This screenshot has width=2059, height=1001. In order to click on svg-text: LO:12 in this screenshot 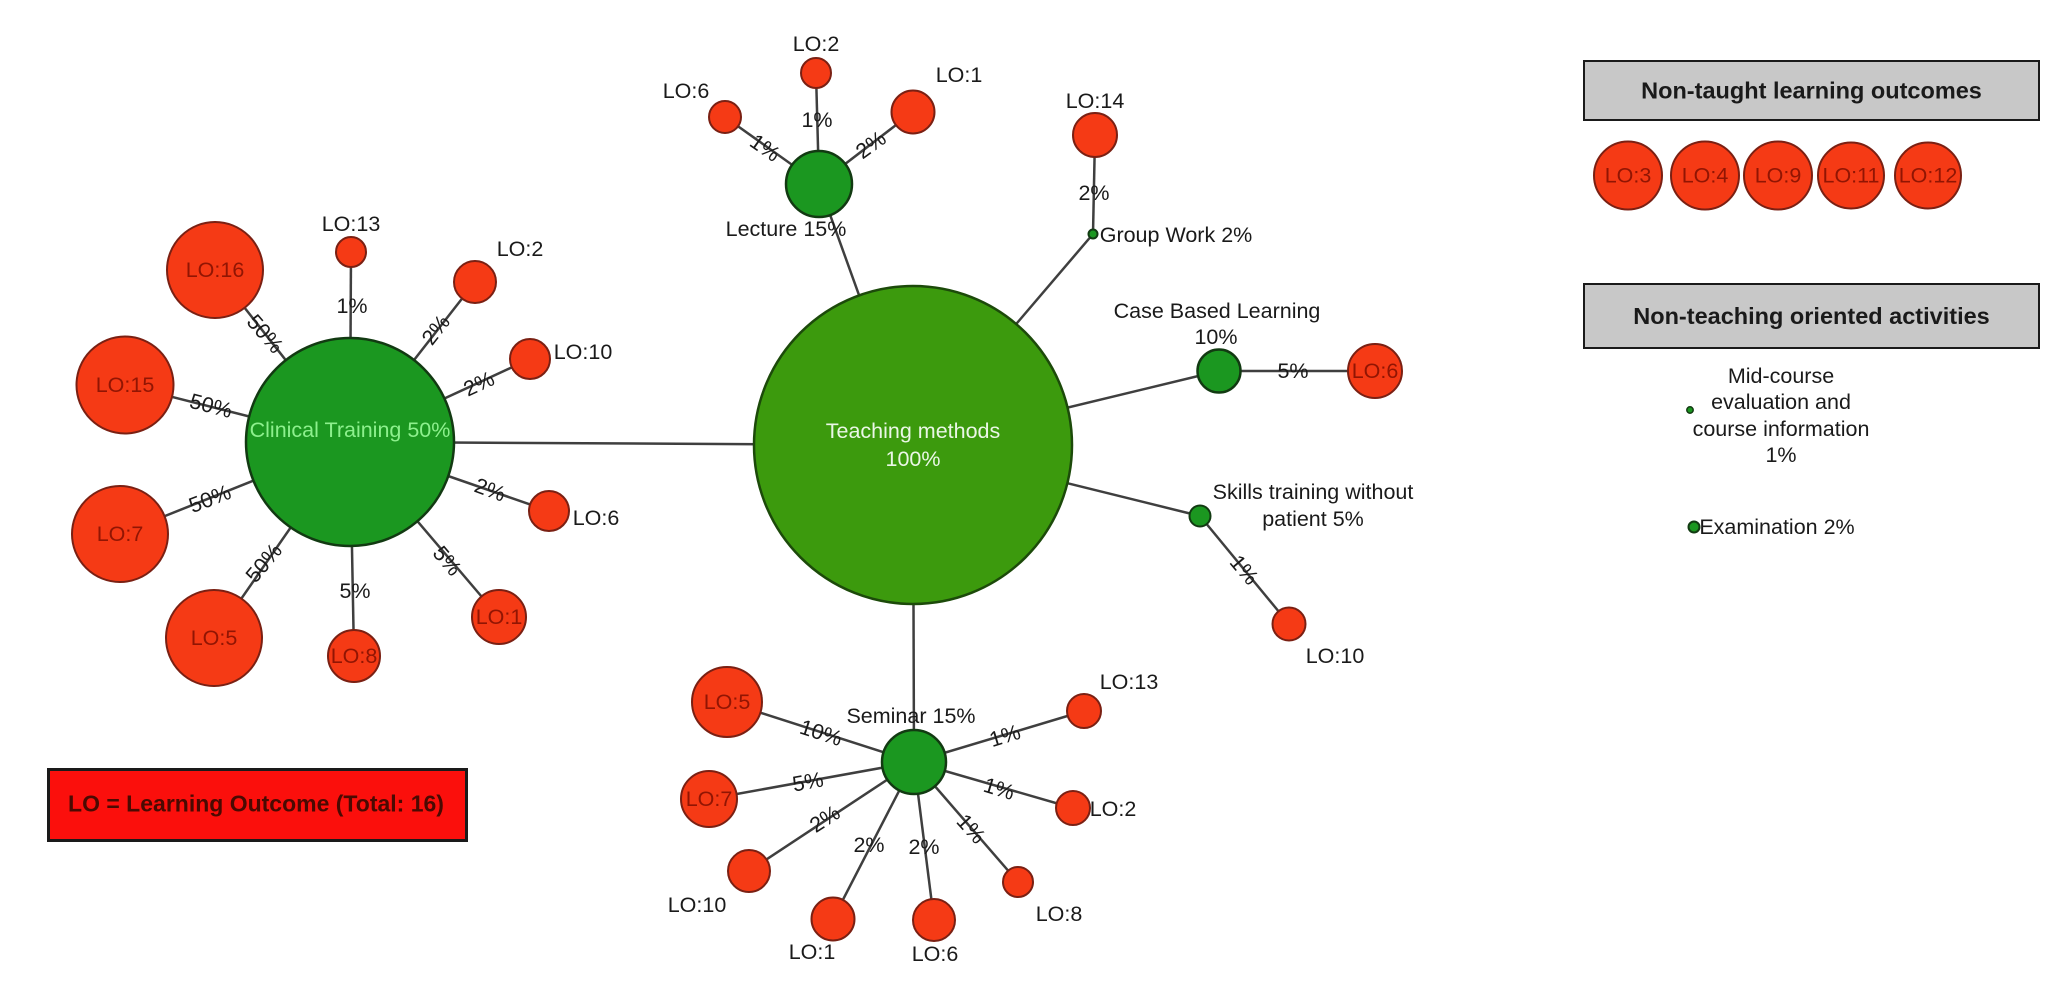, I will do `click(1928, 176)`.